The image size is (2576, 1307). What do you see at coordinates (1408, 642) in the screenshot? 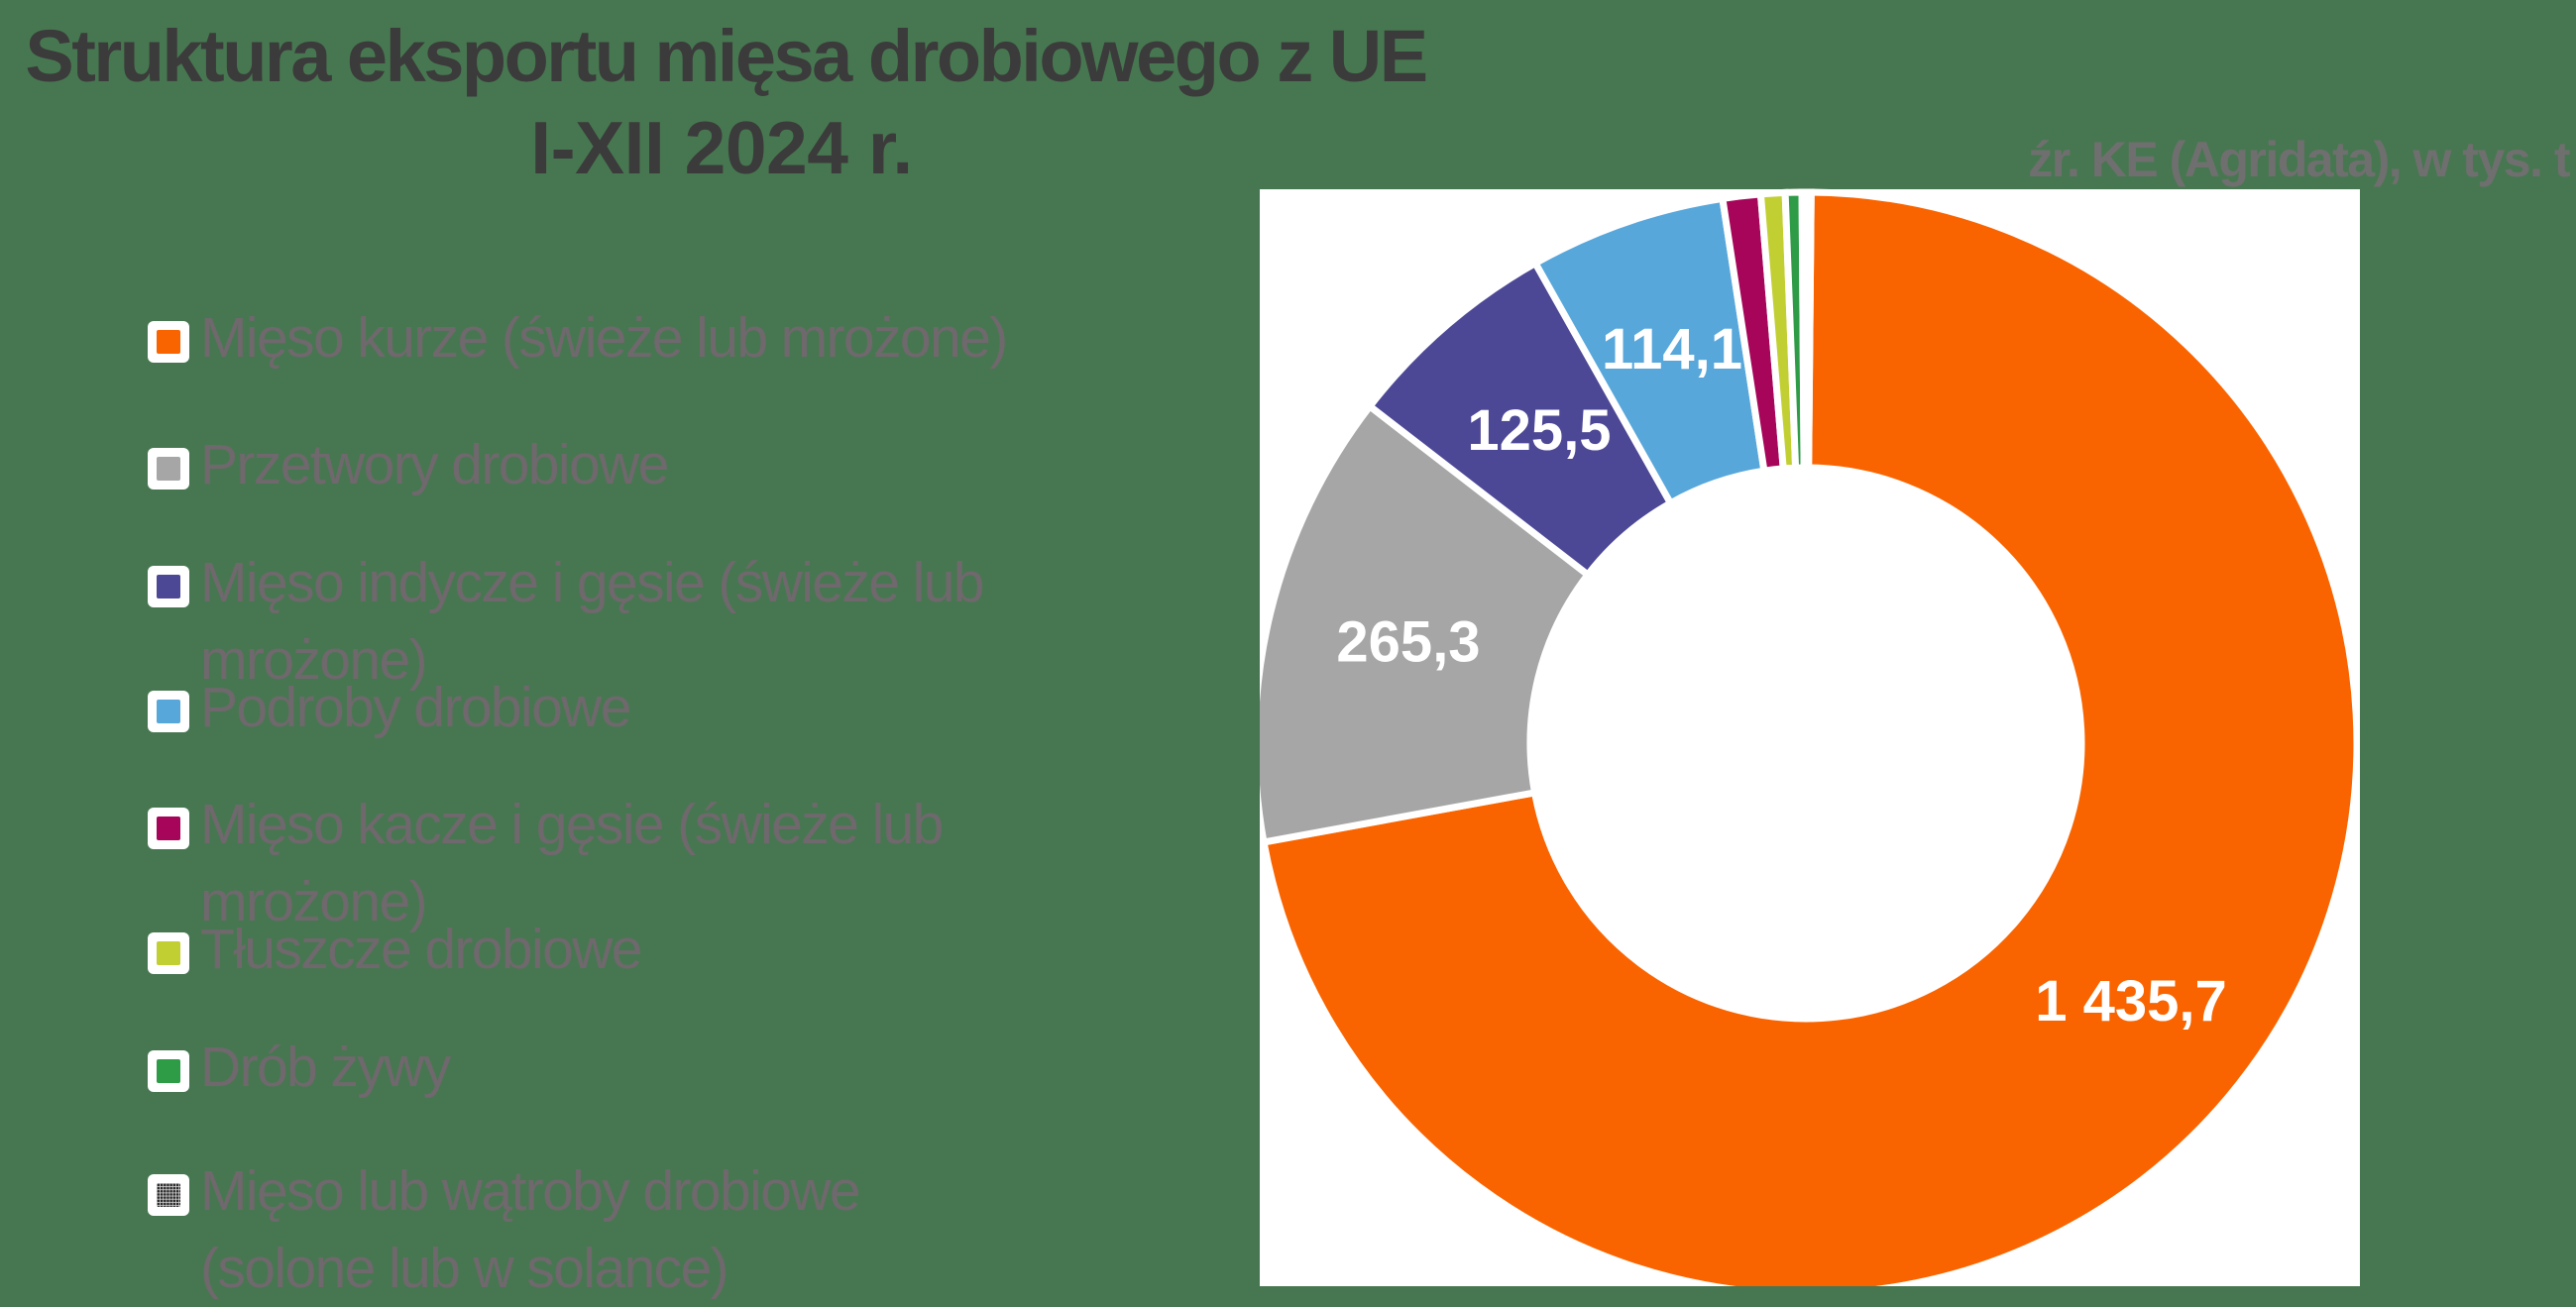
I see `svg-text: 265,3` at bounding box center [1408, 642].